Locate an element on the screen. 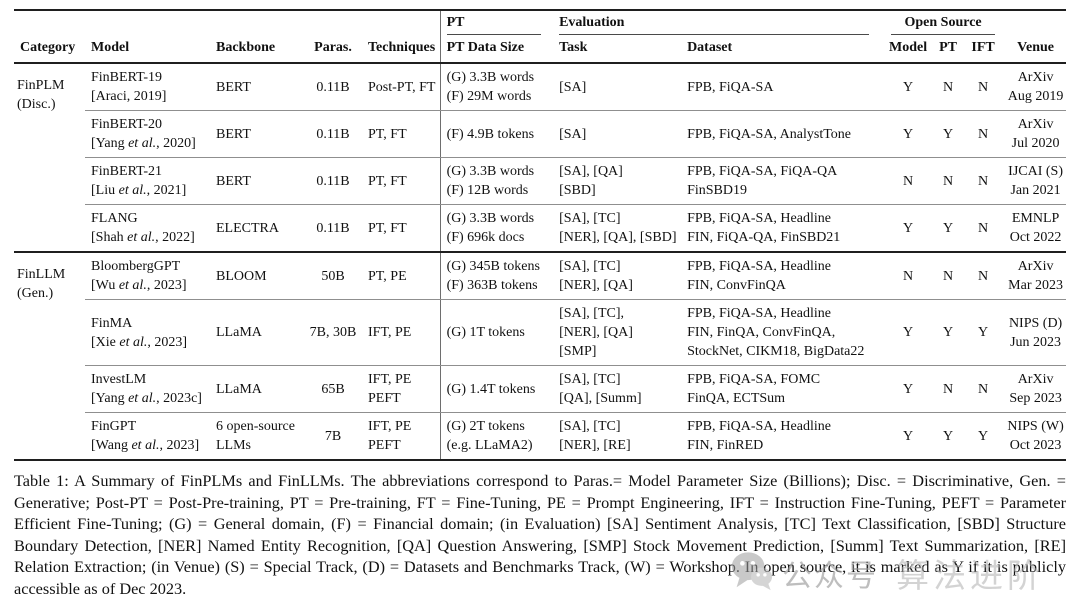  os-pt-cell: N is located at coordinates (946, 275).